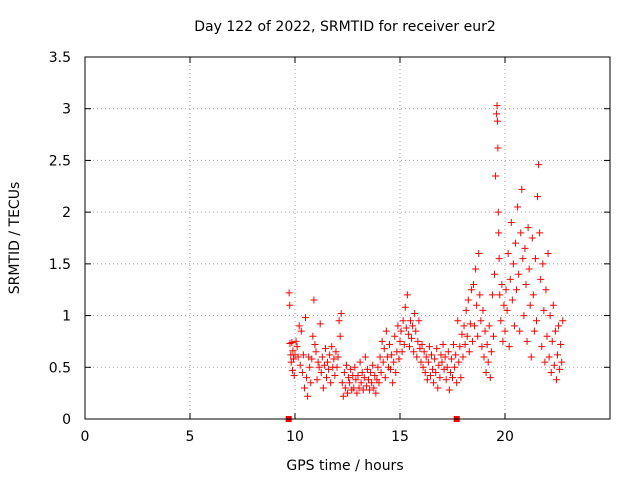 The width and height of the screenshot is (640, 480). What do you see at coordinates (60, 368) in the screenshot?
I see `y-tick-label: 0.5` at bounding box center [60, 368].